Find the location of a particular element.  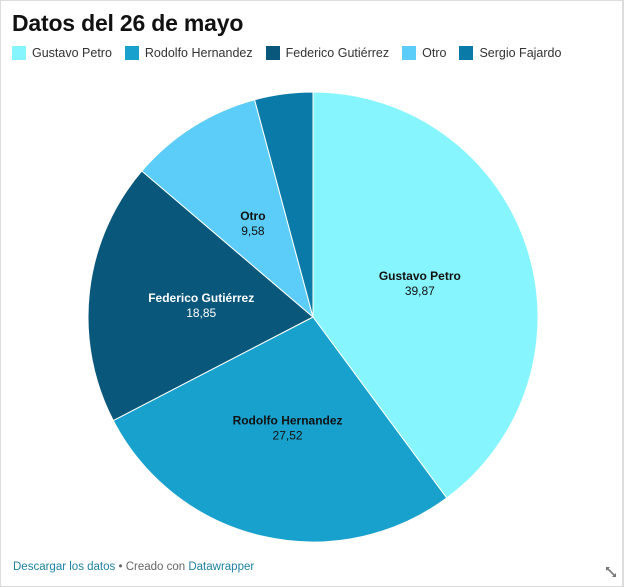

slice-label-name: Rodolfo Hernandez is located at coordinates (288, 421).